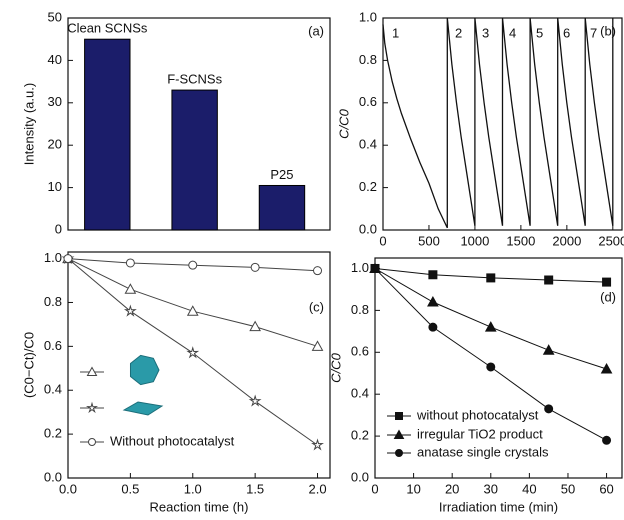 The height and width of the screenshot is (520, 624). What do you see at coordinates (608, 296) in the screenshot?
I see `panel-label: (d)` at bounding box center [608, 296].